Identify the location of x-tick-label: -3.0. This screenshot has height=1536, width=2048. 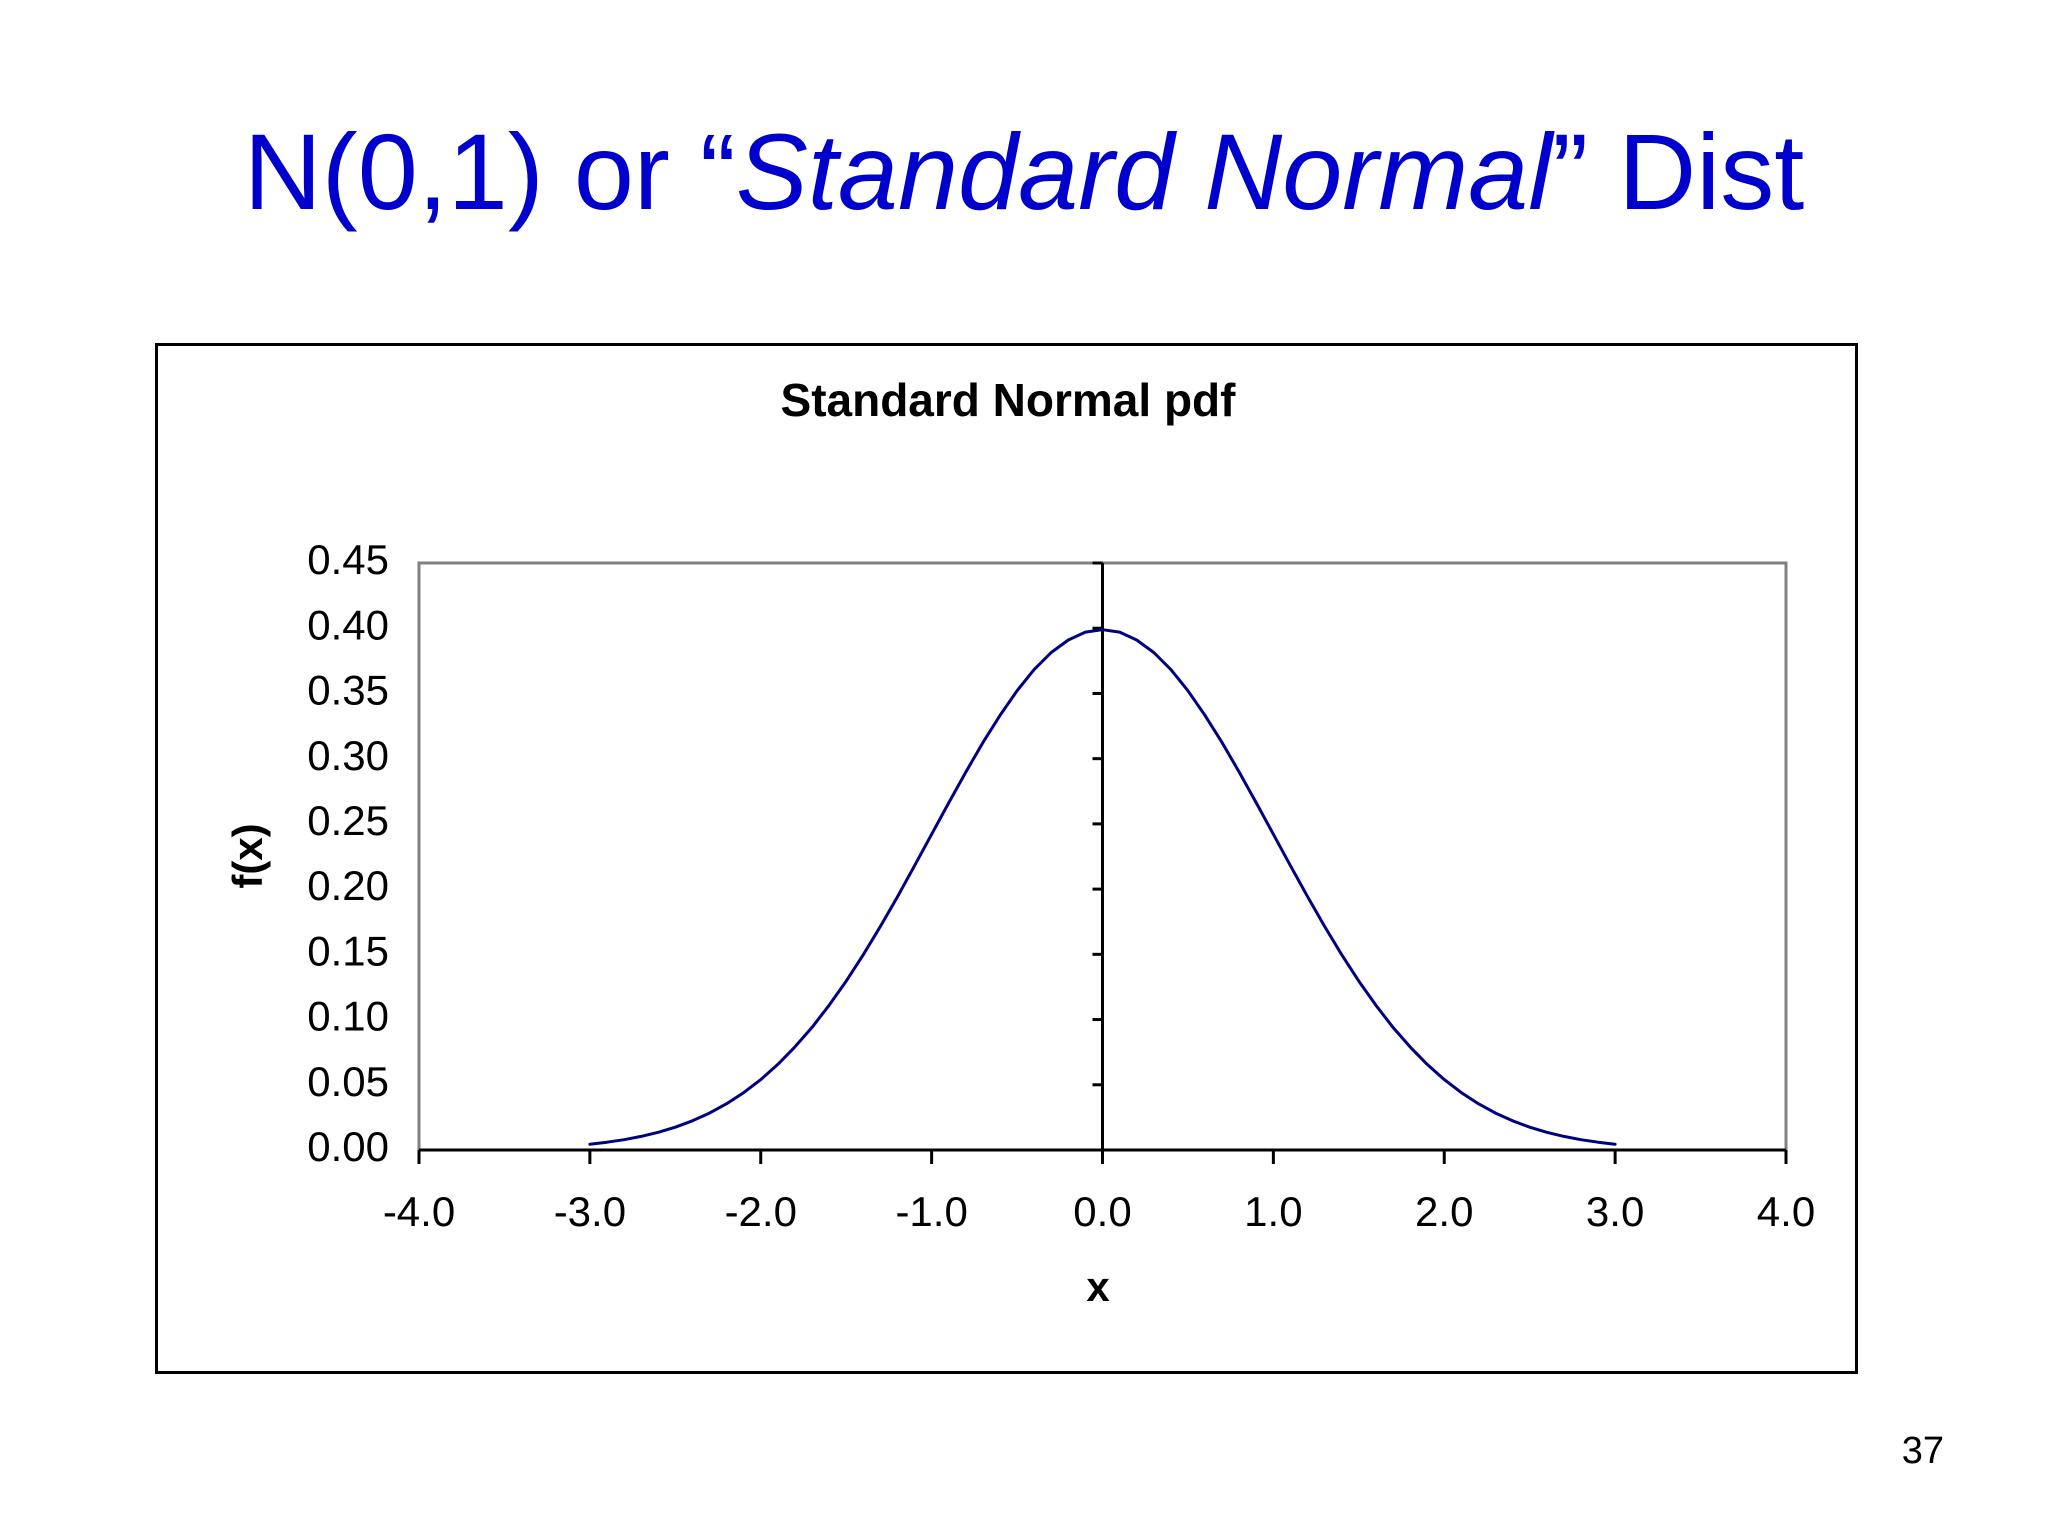
(590, 1211).